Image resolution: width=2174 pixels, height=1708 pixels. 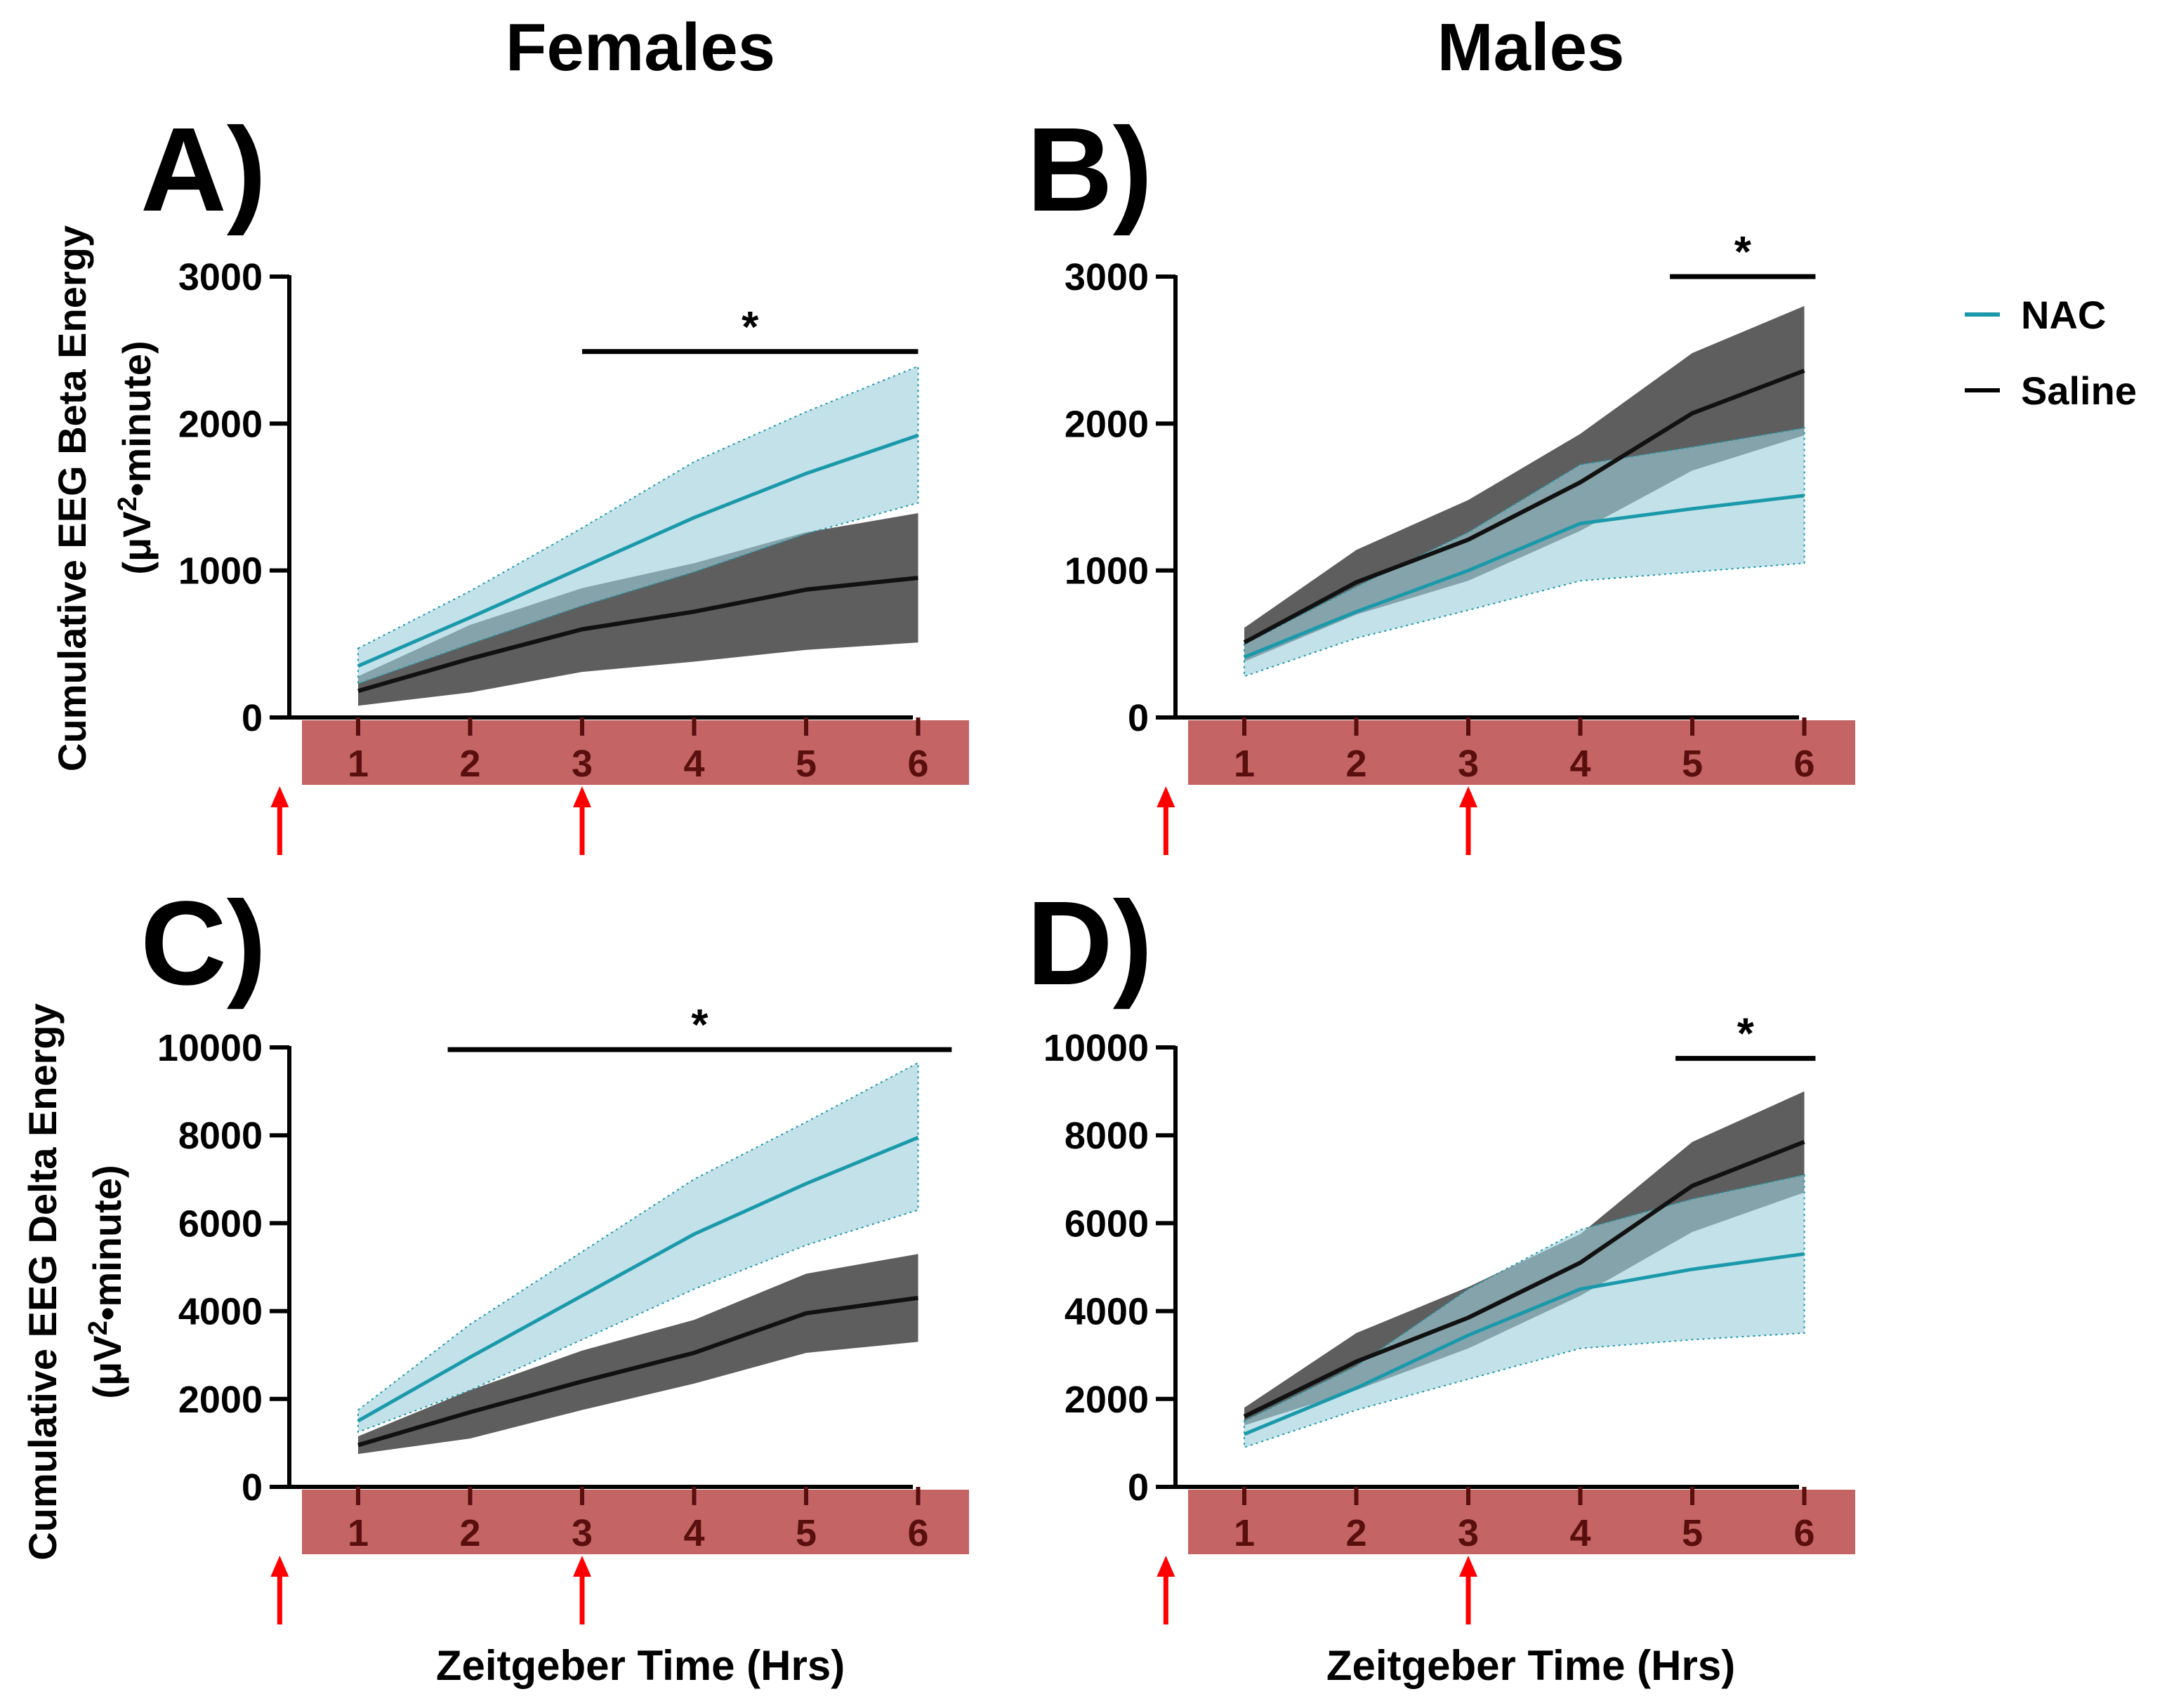 I want to click on y-axis-title-delta-sup: 2, so click(x=98, y=1328).